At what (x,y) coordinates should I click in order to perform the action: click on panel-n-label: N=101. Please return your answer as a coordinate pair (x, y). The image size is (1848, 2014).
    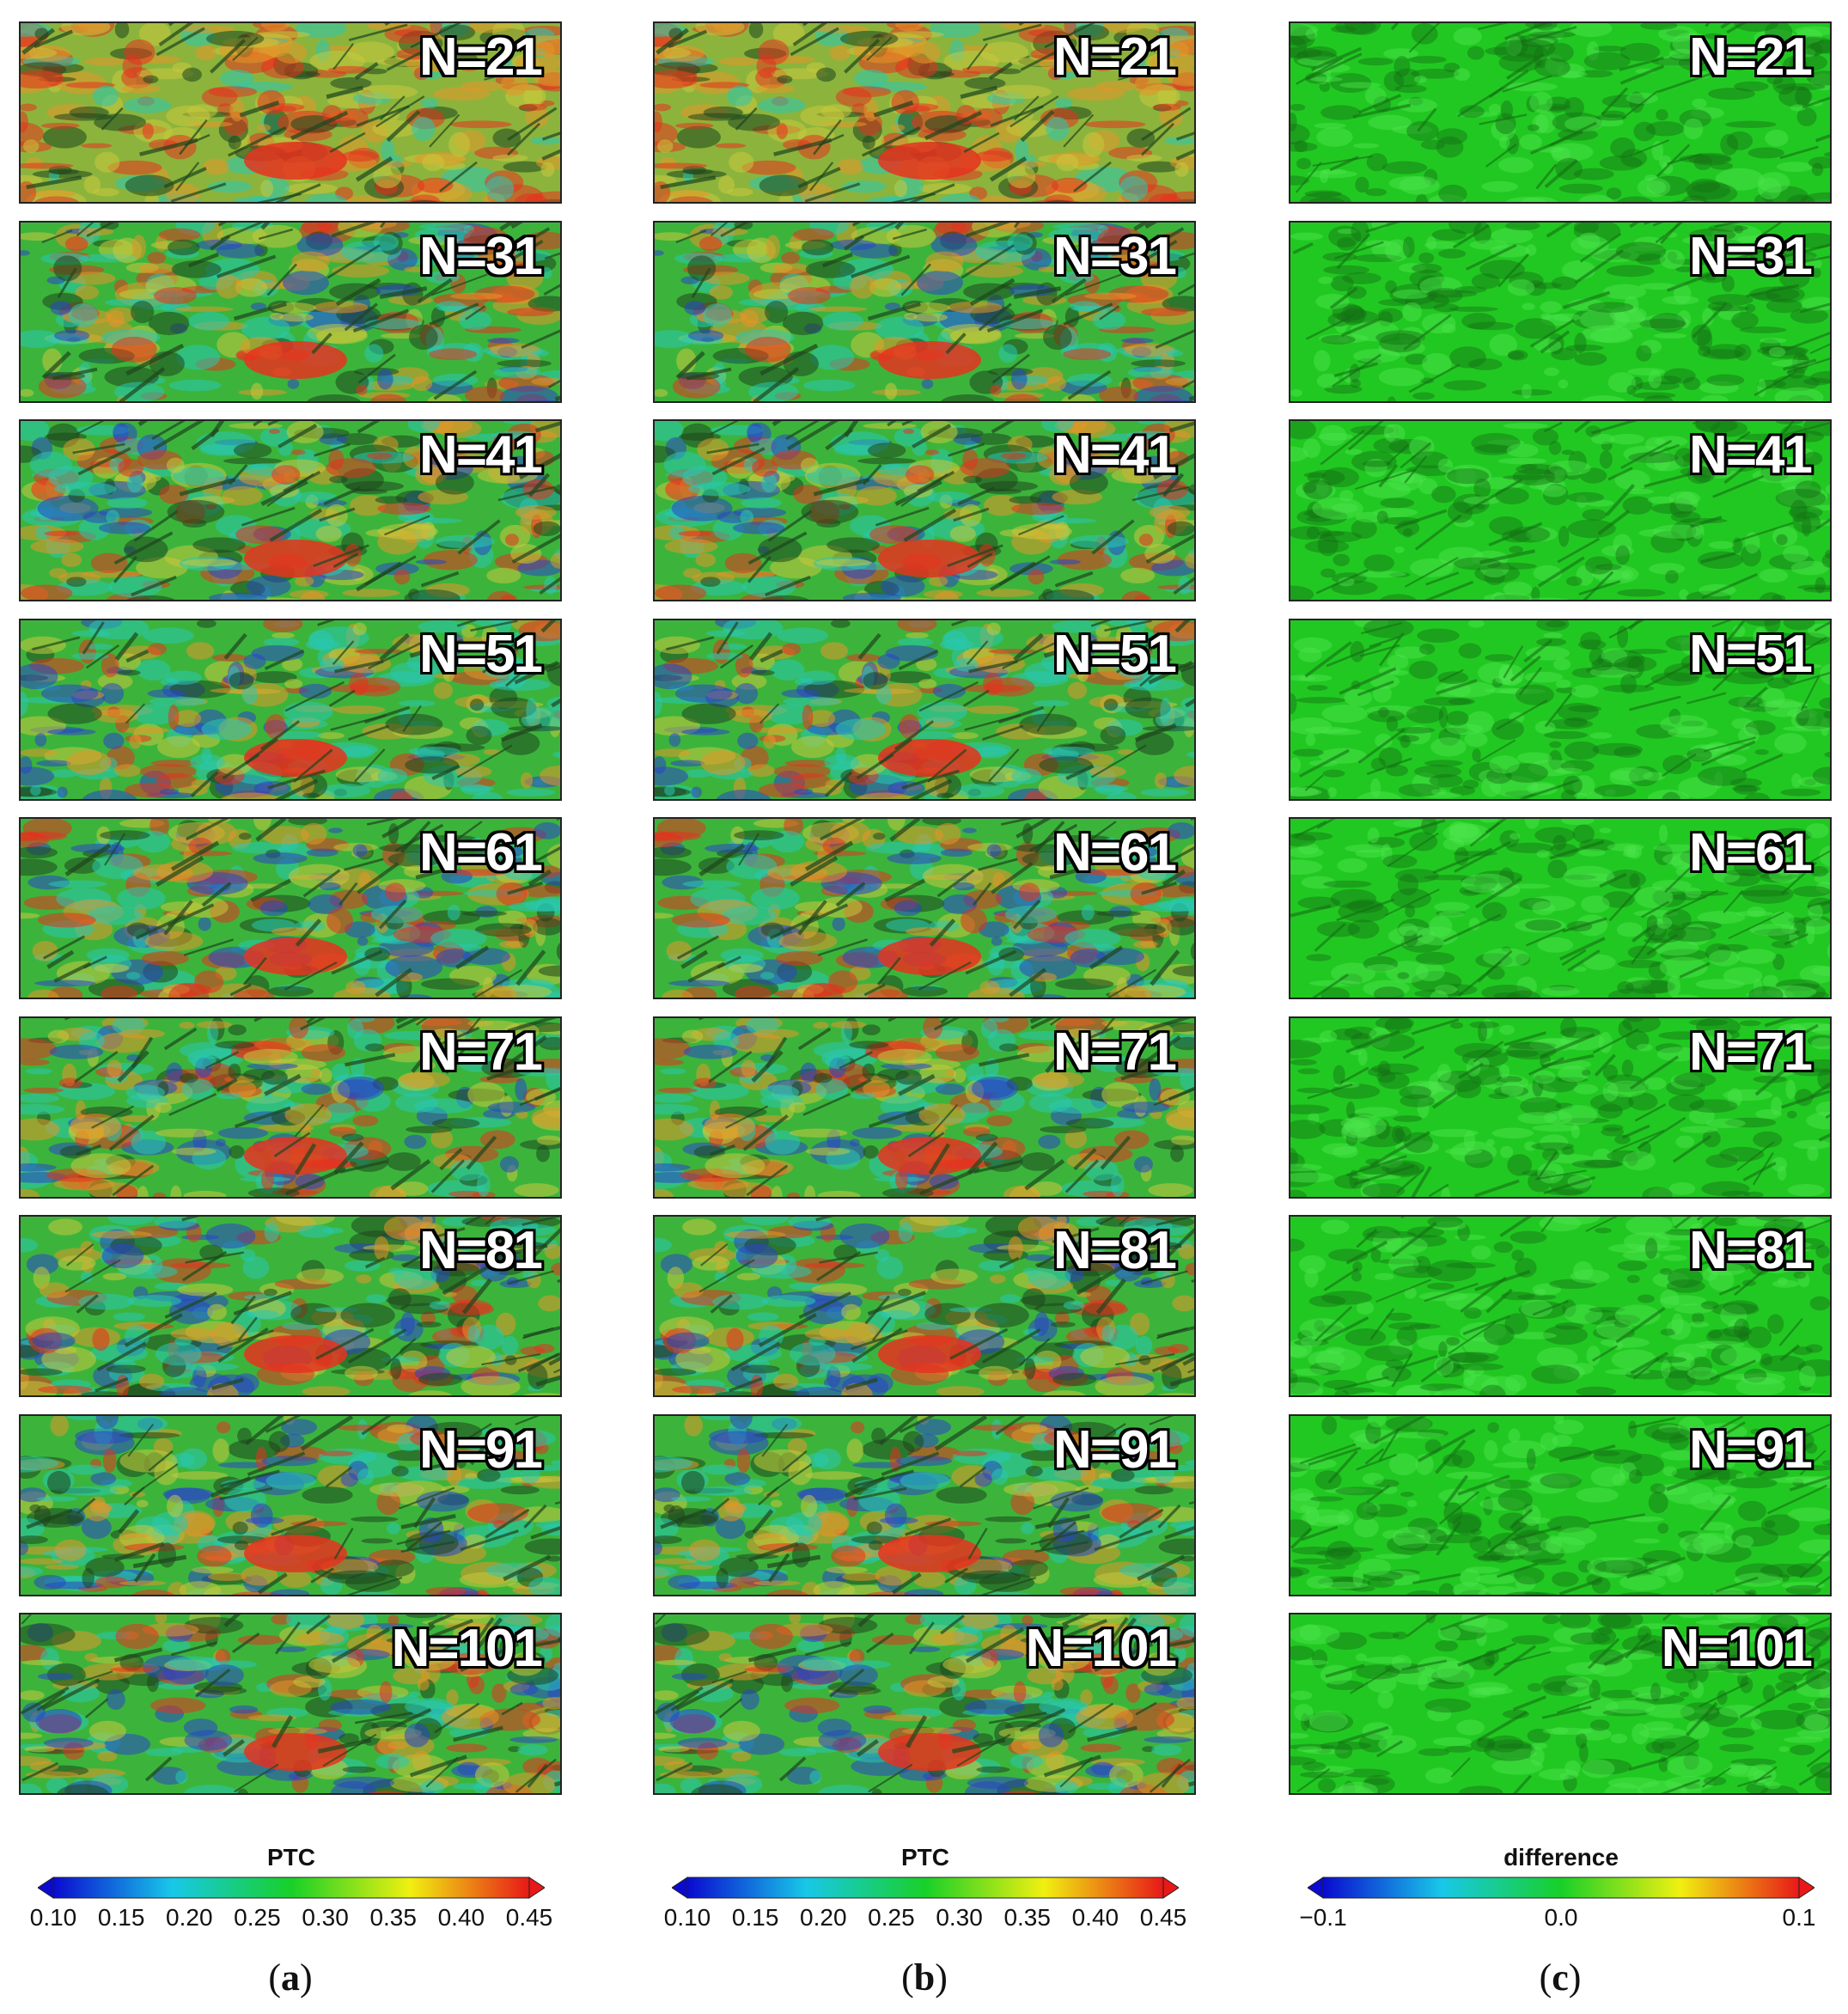
    Looking at the image, I should click on (467, 1648).